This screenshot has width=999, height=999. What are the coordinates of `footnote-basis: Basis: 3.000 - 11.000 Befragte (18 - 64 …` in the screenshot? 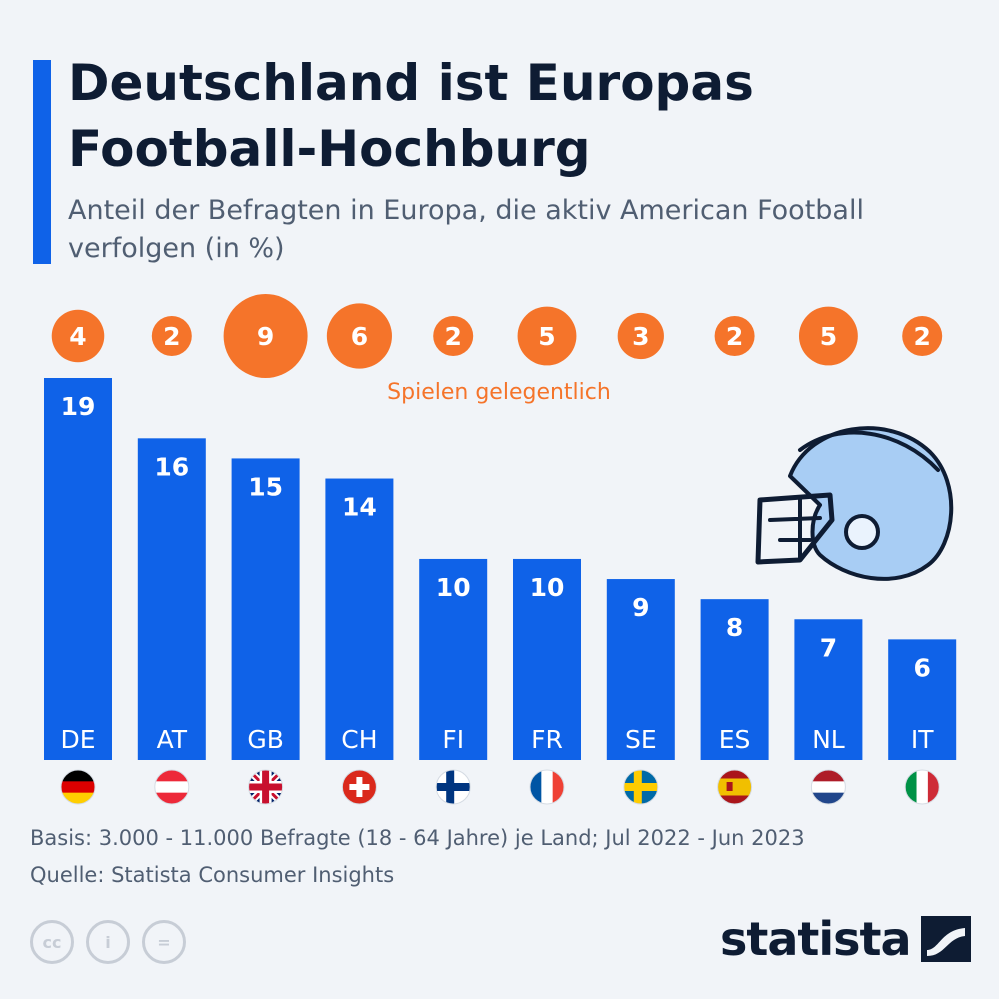 It's located at (417, 838).